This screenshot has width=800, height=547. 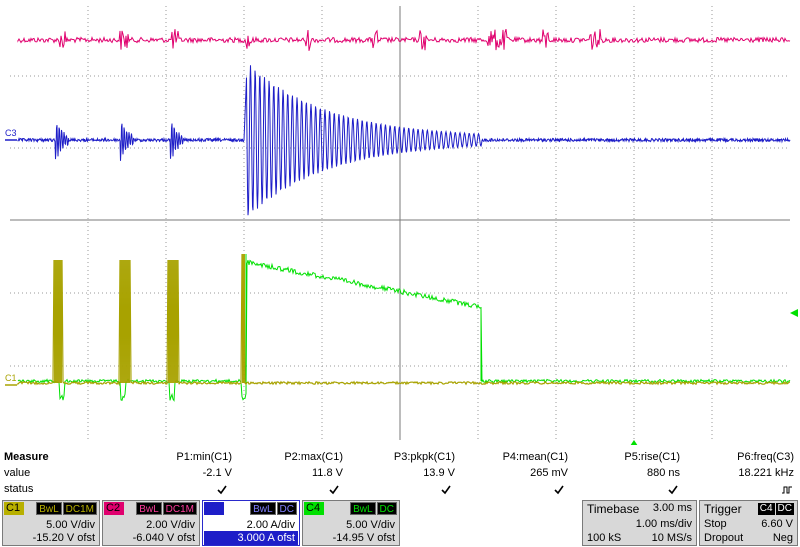 What do you see at coordinates (672, 508) in the screenshot?
I see `timebase-delay: 3.00 ms` at bounding box center [672, 508].